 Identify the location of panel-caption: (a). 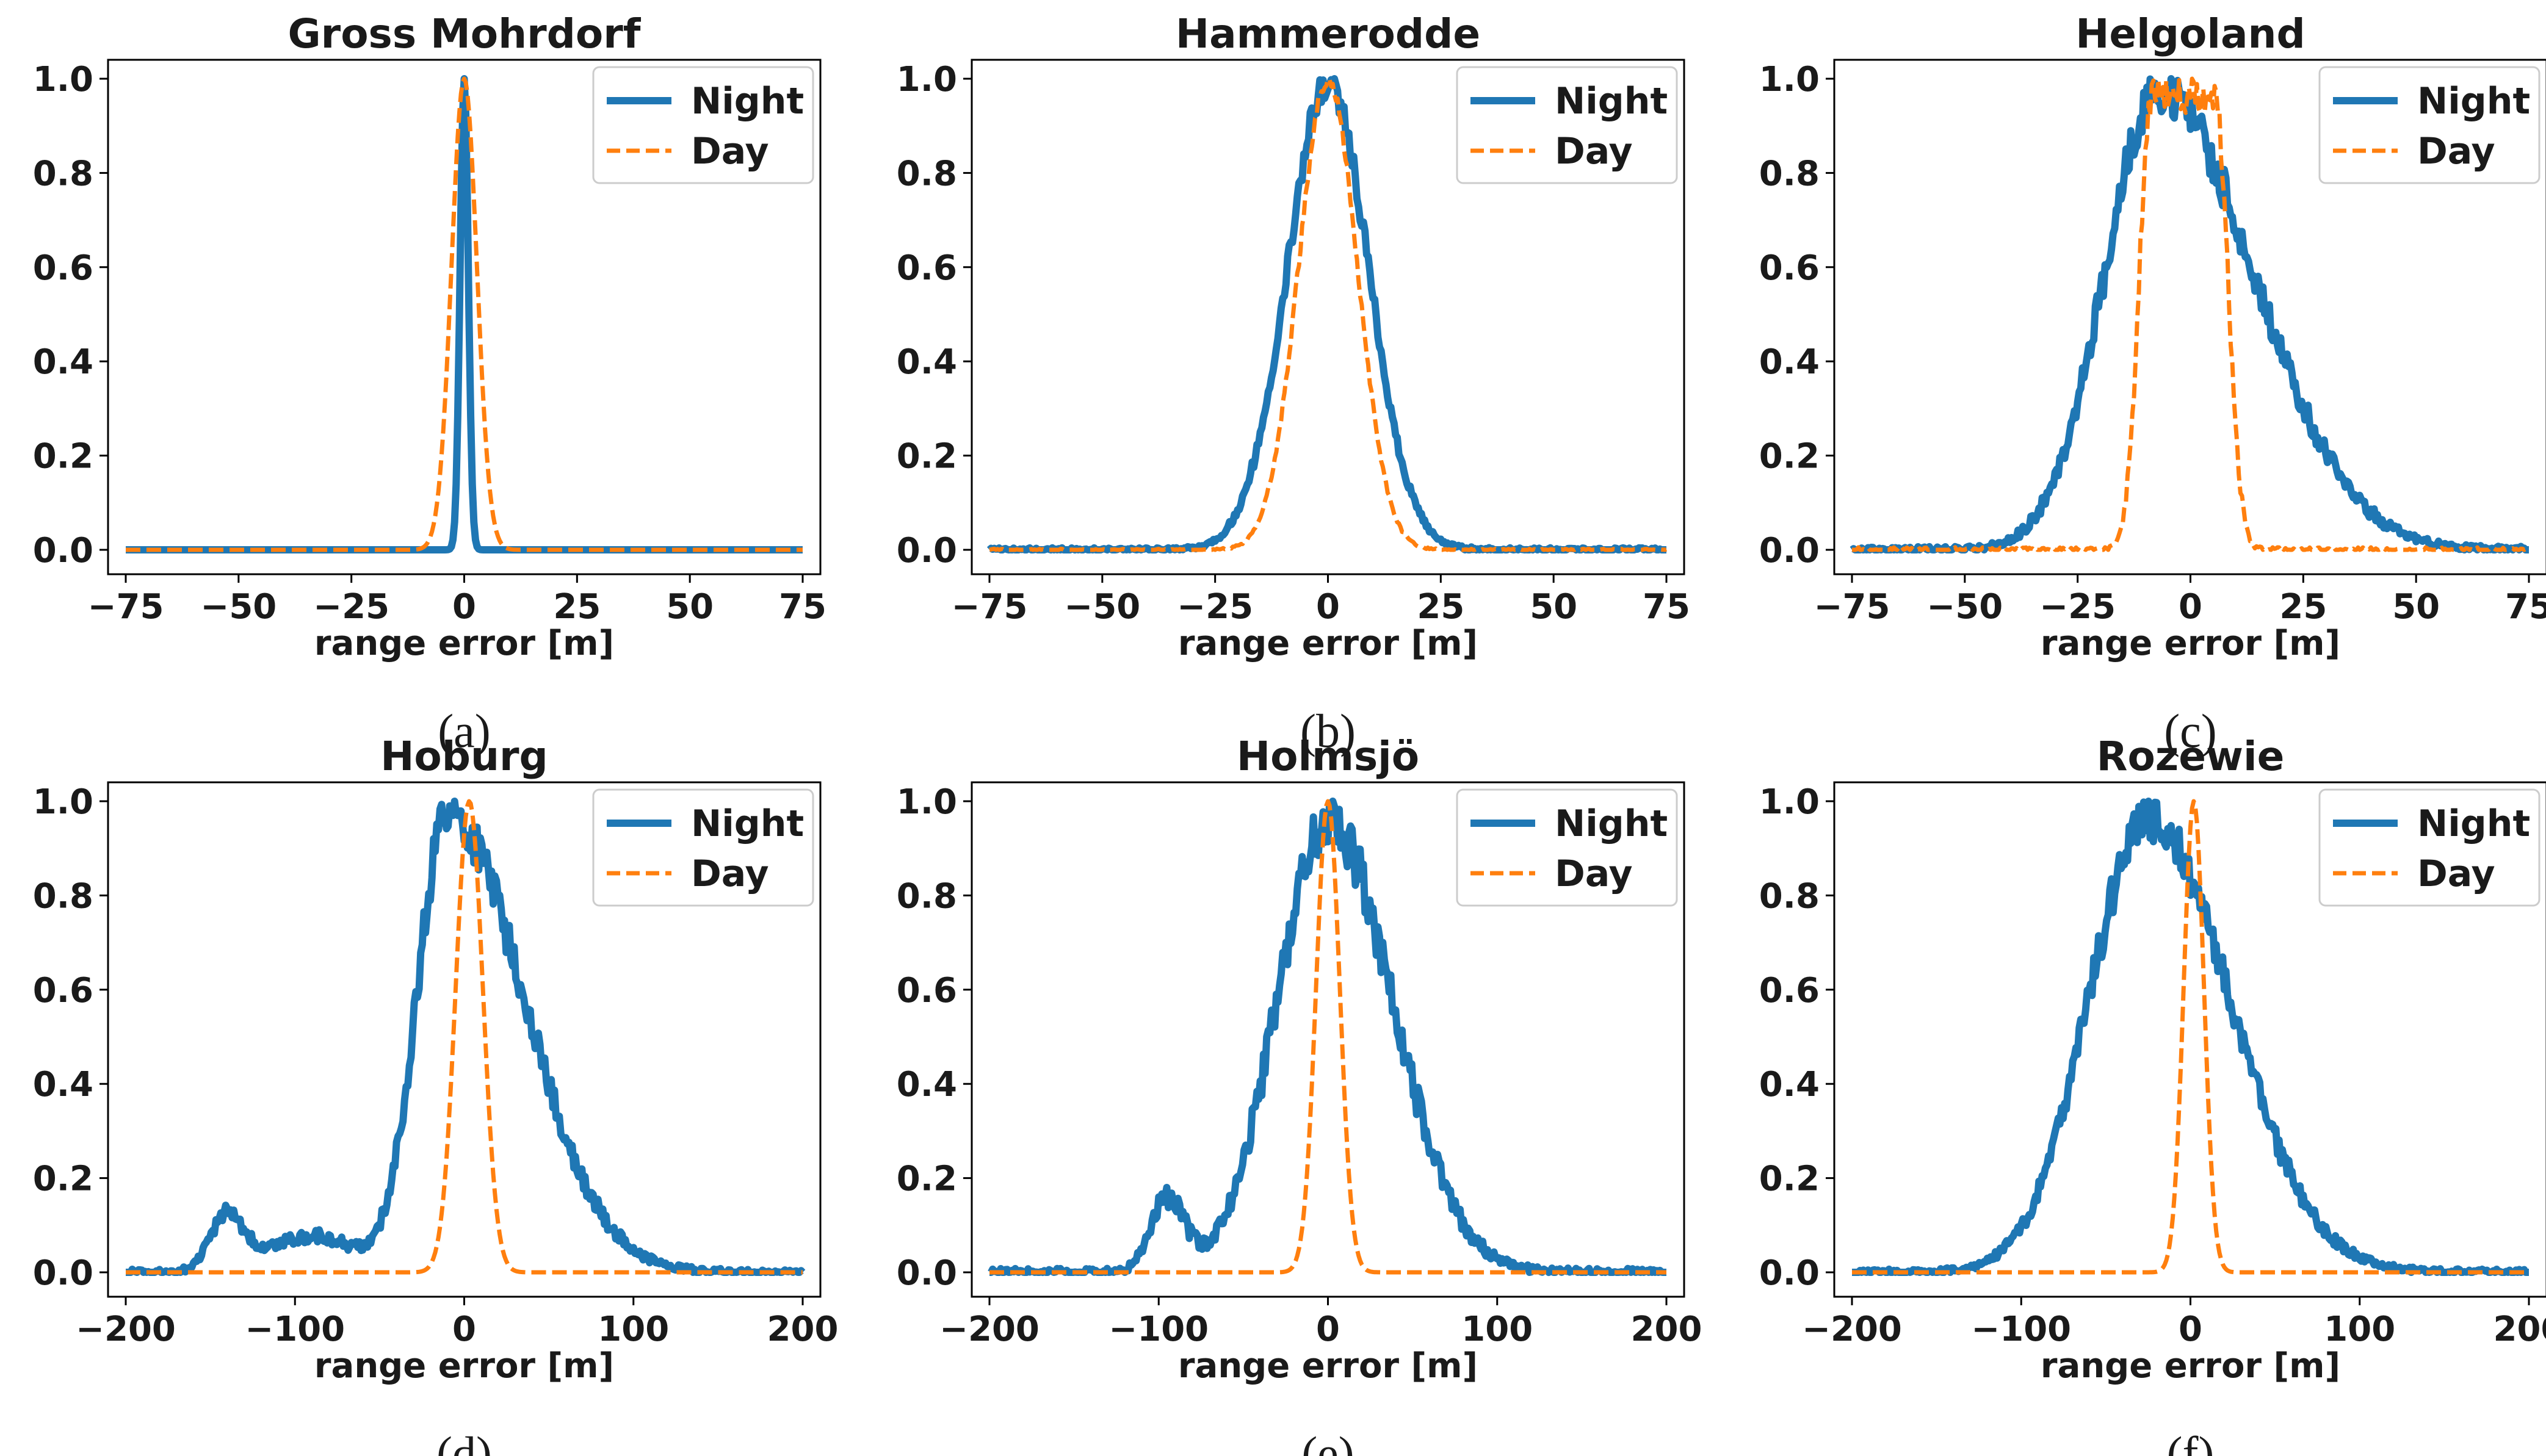
(464, 730).